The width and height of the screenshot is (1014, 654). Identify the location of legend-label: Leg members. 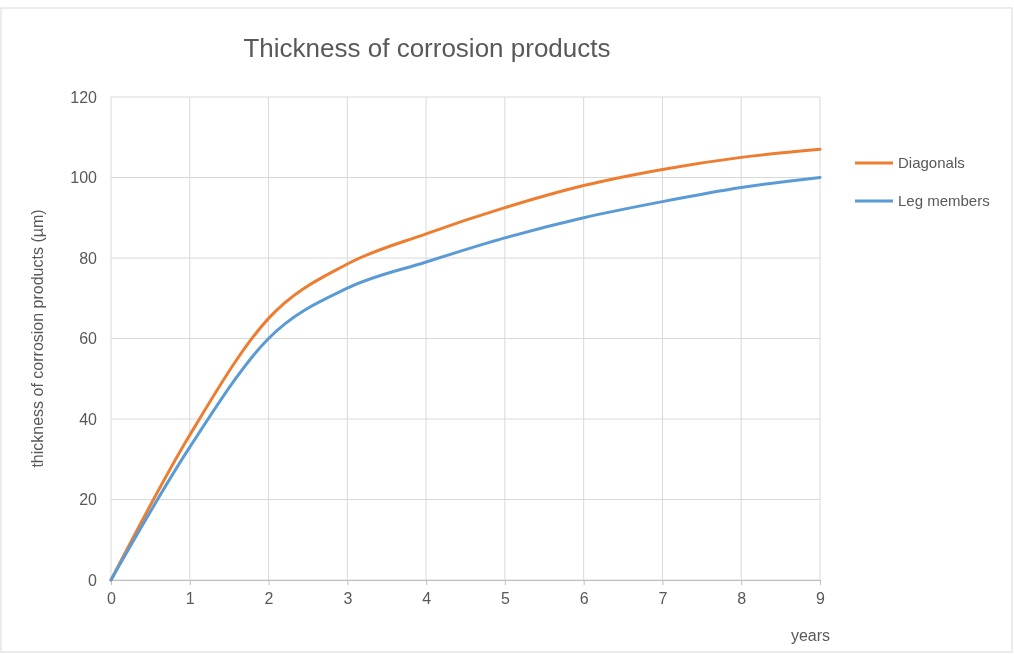
(944, 200).